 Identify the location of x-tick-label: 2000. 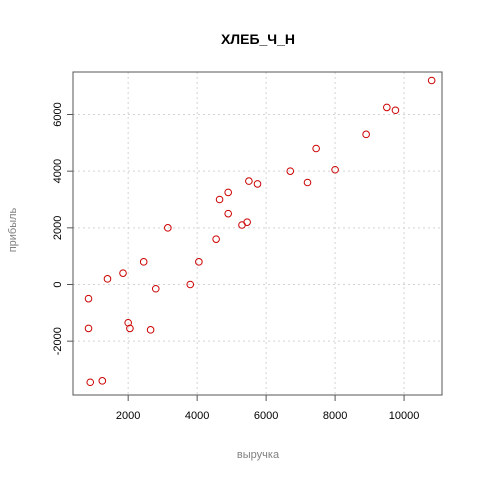
(128, 416).